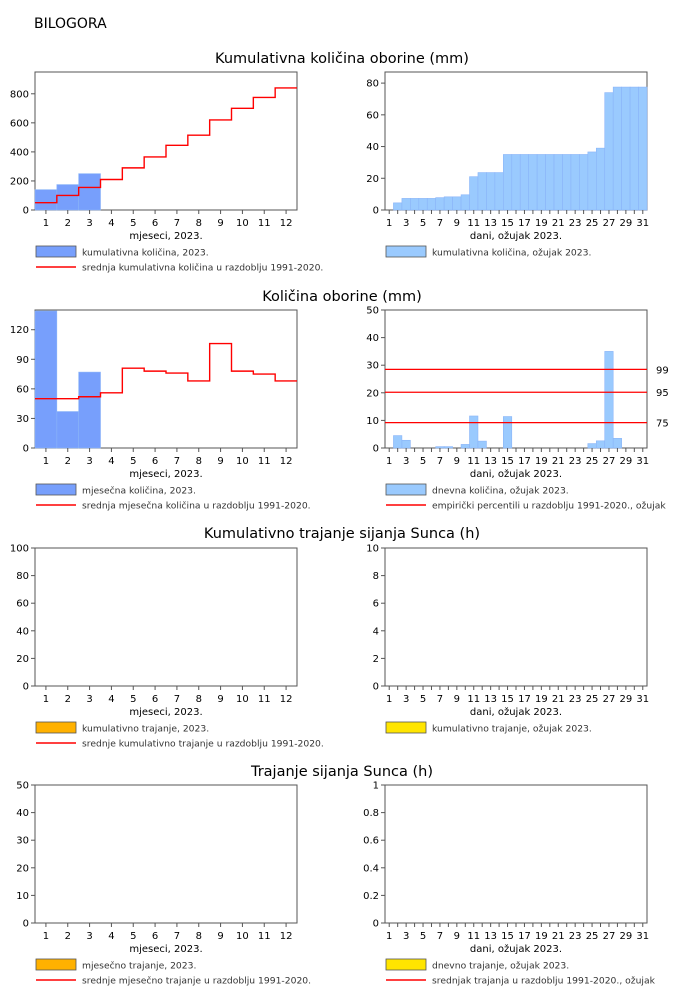 The width and height of the screenshot is (700, 990). What do you see at coordinates (372, 366) in the screenshot?
I see `y-tick-label: 30` at bounding box center [372, 366].